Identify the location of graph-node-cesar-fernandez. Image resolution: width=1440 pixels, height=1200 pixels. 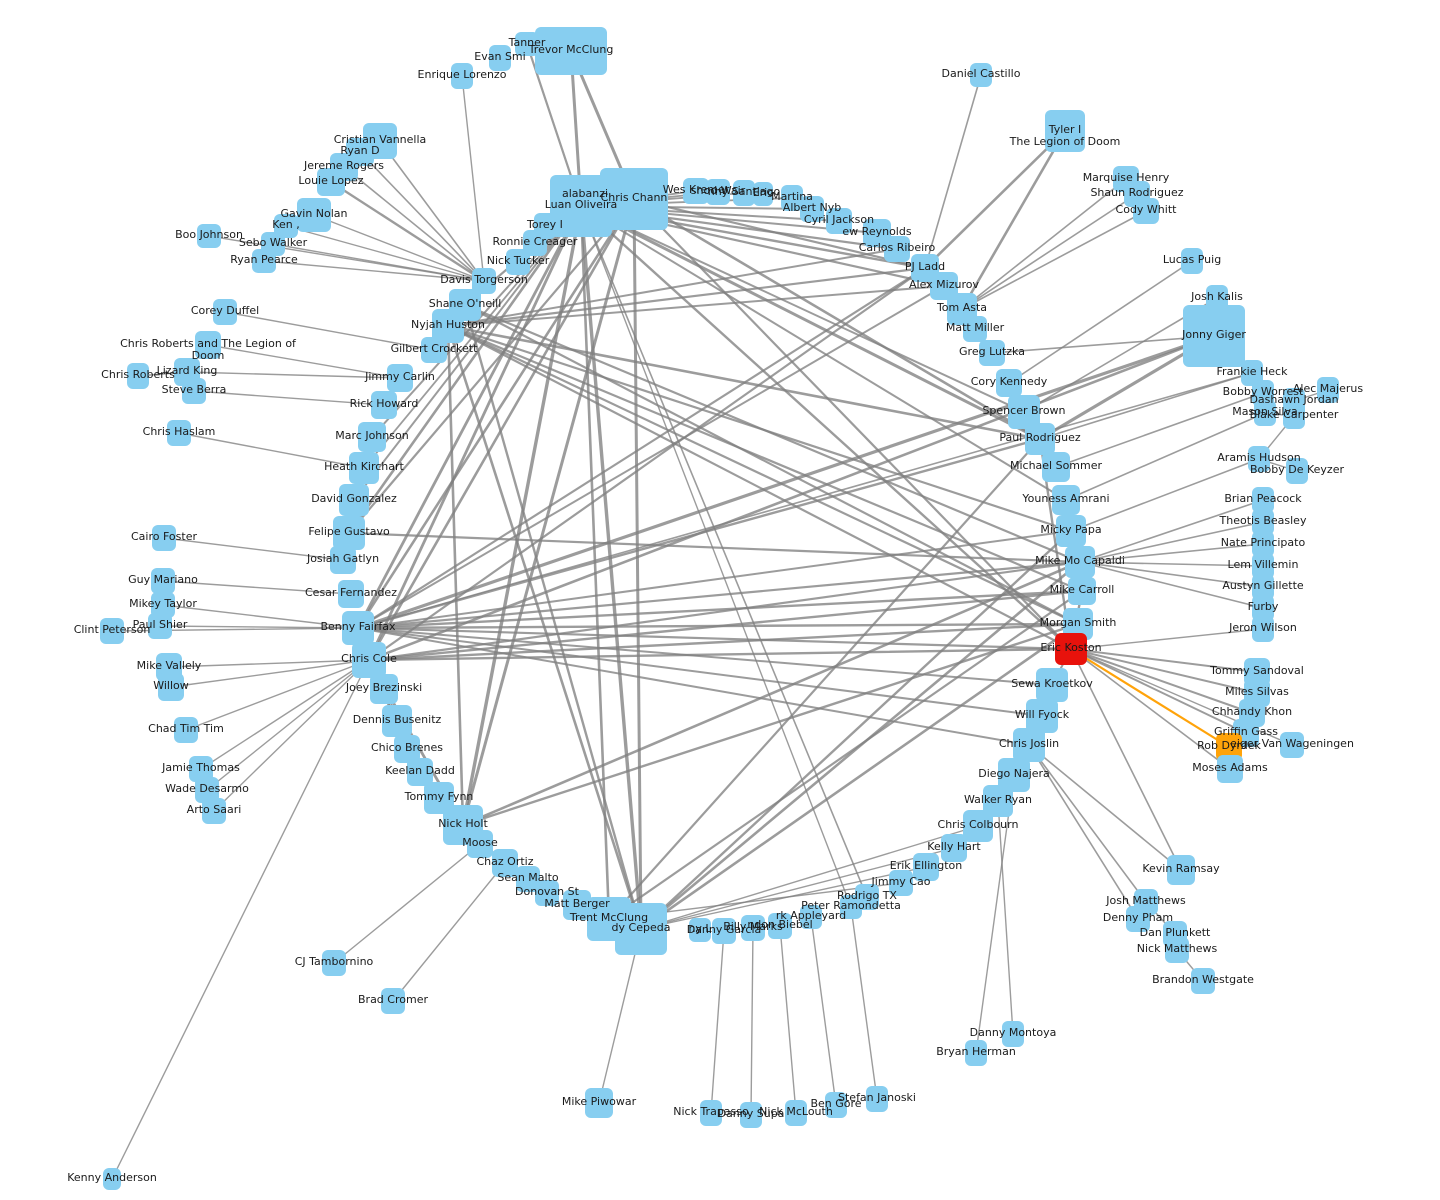
(351, 594).